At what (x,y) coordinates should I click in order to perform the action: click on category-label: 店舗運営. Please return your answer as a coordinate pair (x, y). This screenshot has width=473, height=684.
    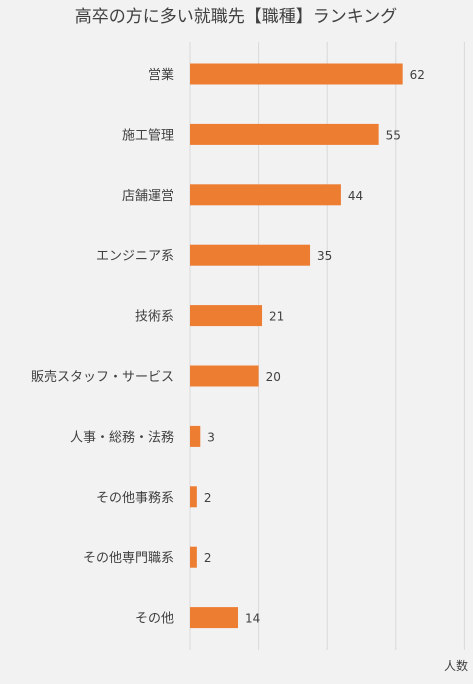
    Looking at the image, I should click on (148, 196).